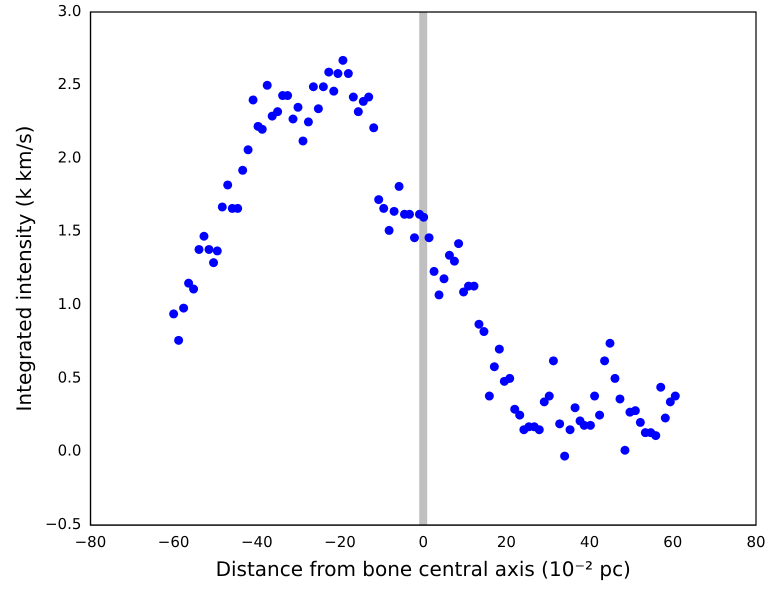 This screenshot has width=771, height=592. What do you see at coordinates (70, 231) in the screenshot?
I see `y-tick-label: 1.5` at bounding box center [70, 231].